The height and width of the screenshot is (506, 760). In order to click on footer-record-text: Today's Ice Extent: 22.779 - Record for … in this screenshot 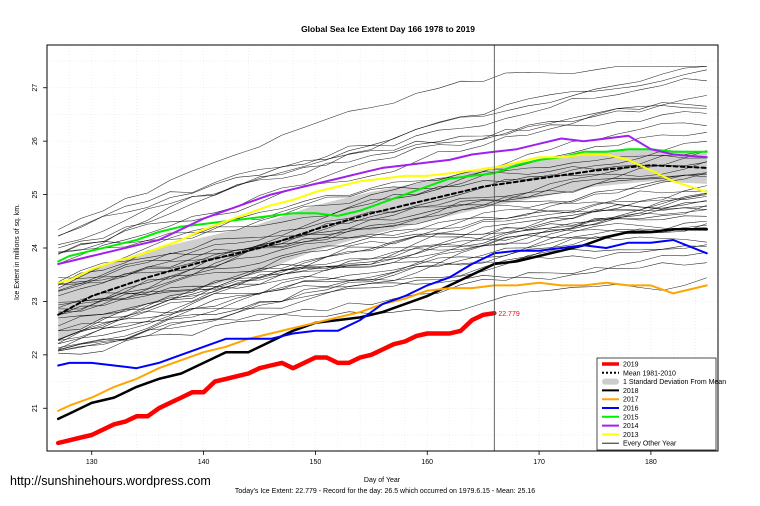, I will do `click(385, 491)`.